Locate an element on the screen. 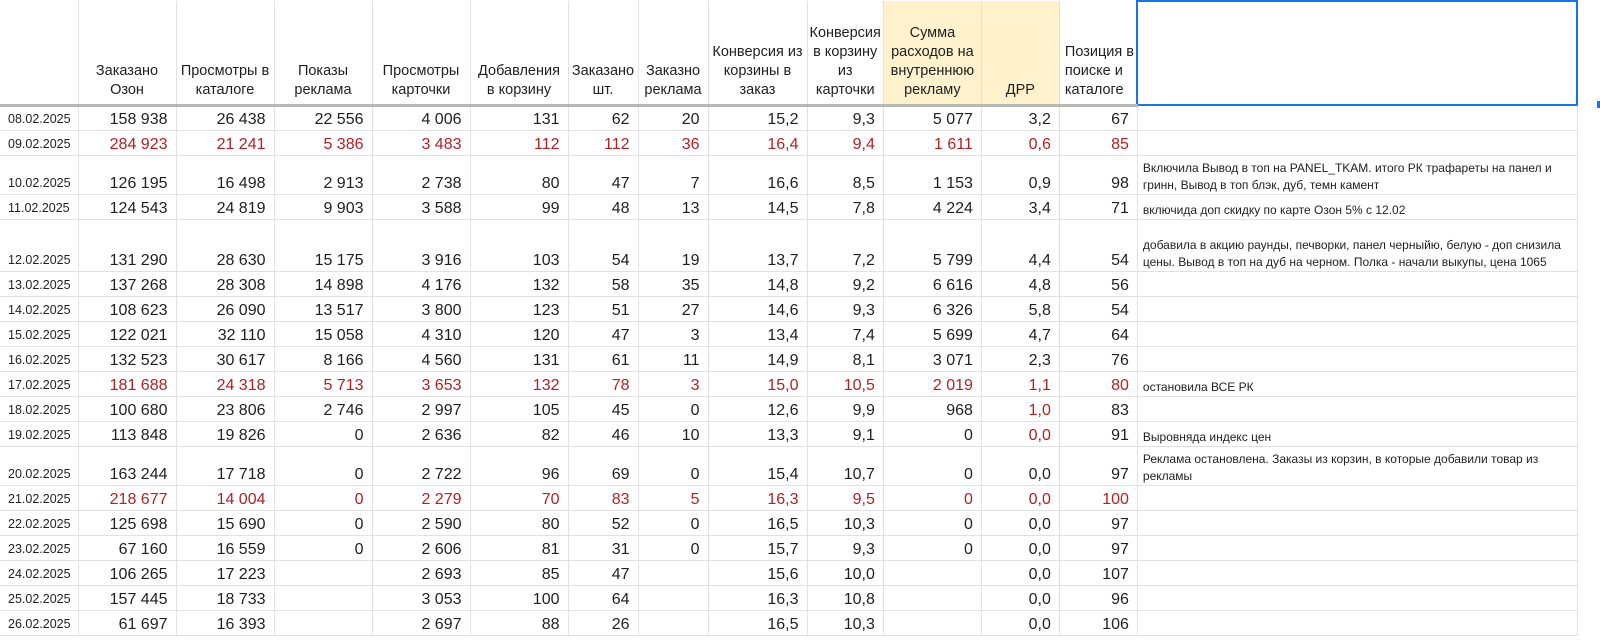 The height and width of the screenshot is (642, 1600). cell-card-conversion: 9,9 is located at coordinates (845, 409).